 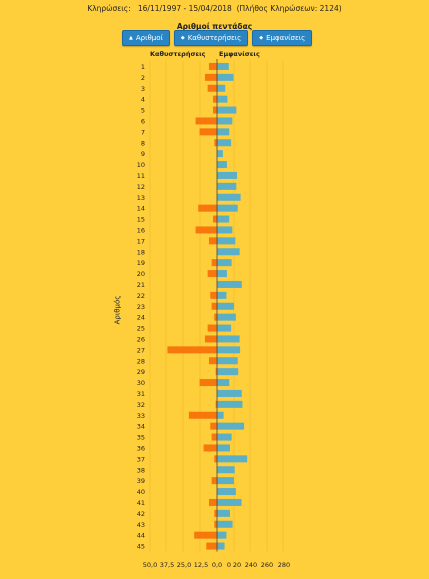 I want to click on category-label: 40, so click(x=141, y=492).